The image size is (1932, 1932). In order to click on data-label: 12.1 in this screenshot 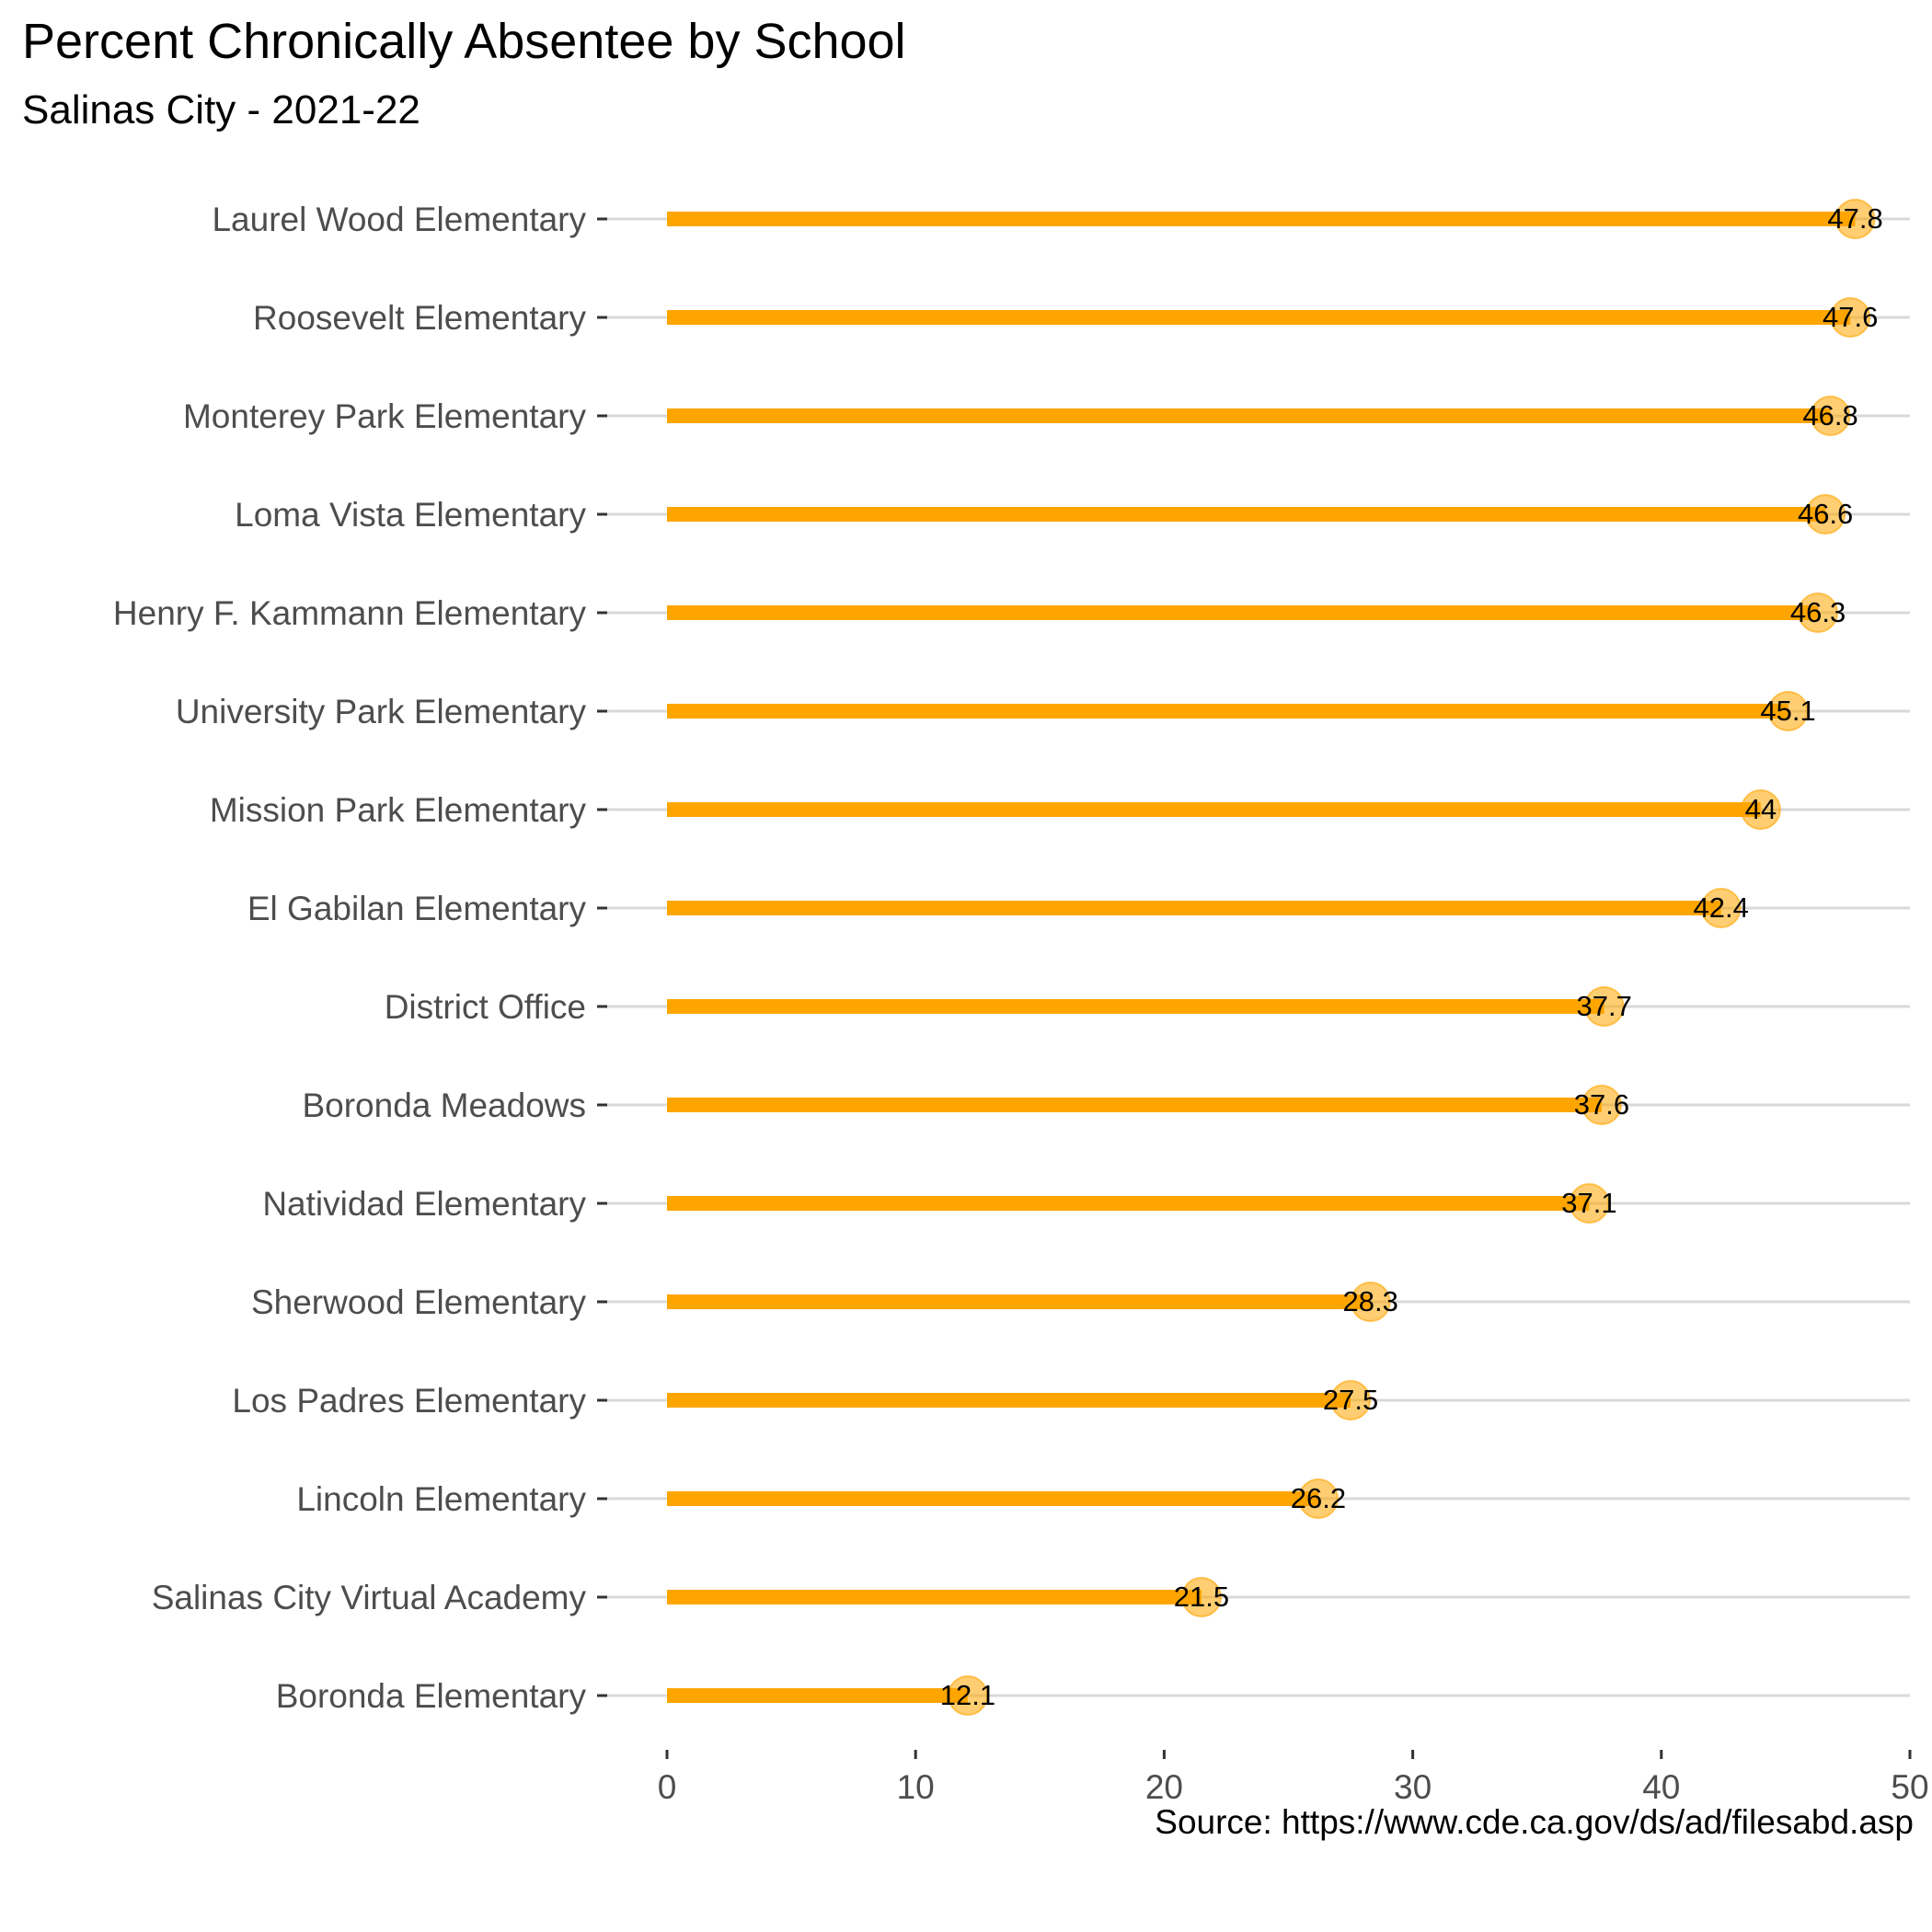, I will do `click(968, 1695)`.